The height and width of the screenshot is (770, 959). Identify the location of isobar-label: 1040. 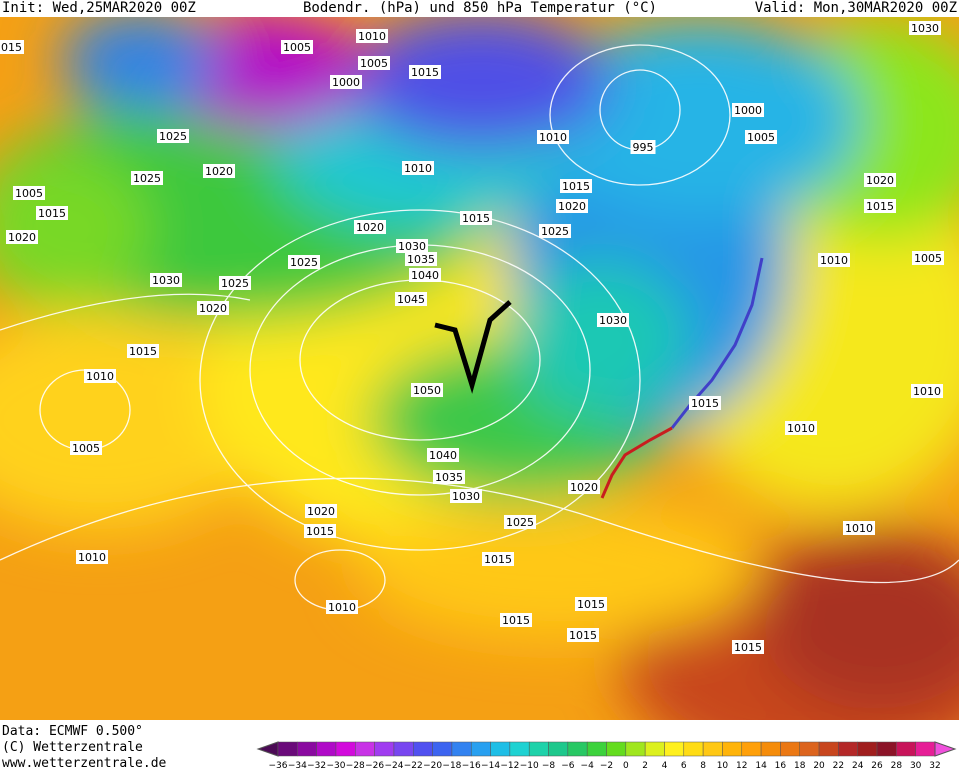
(443, 455).